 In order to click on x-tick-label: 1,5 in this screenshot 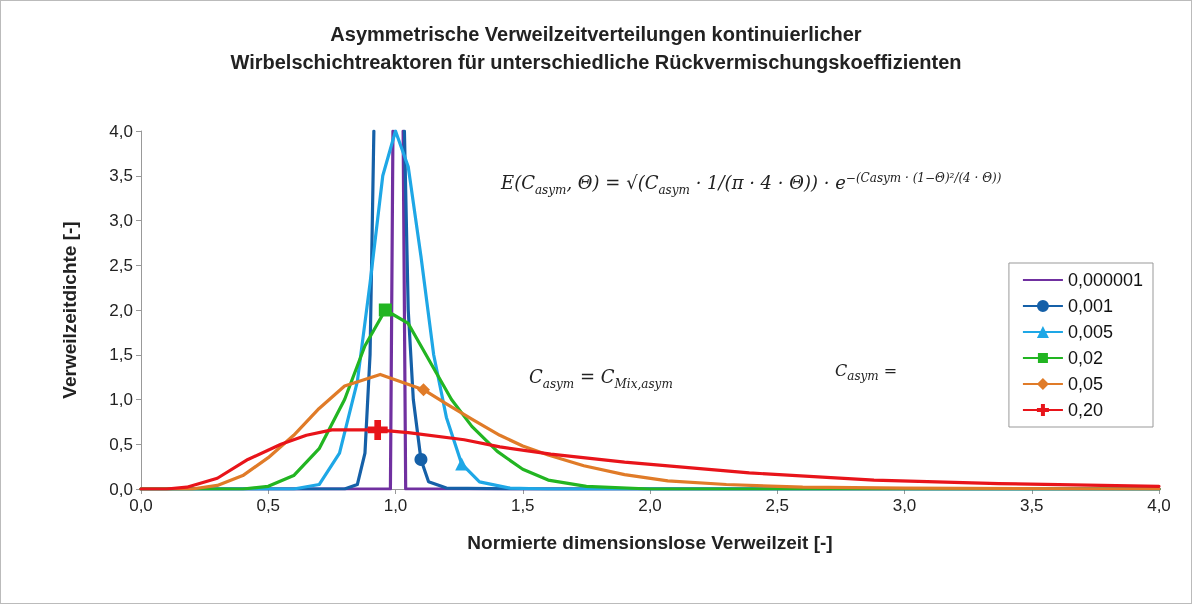, I will do `click(522, 505)`.